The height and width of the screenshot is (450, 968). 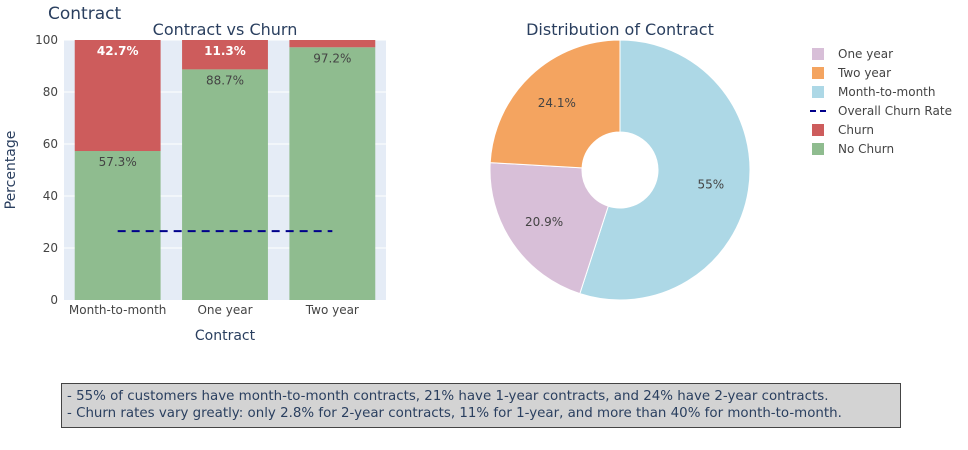 I want to click on y-tick-label: 100, so click(x=46, y=40).